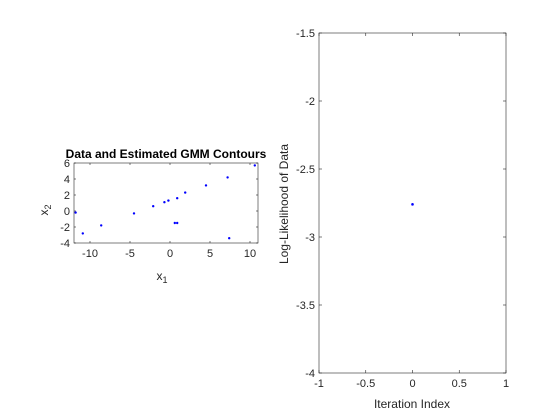  Describe the element at coordinates (67, 180) in the screenshot. I see `scatter-y-tick-label: 4` at that location.